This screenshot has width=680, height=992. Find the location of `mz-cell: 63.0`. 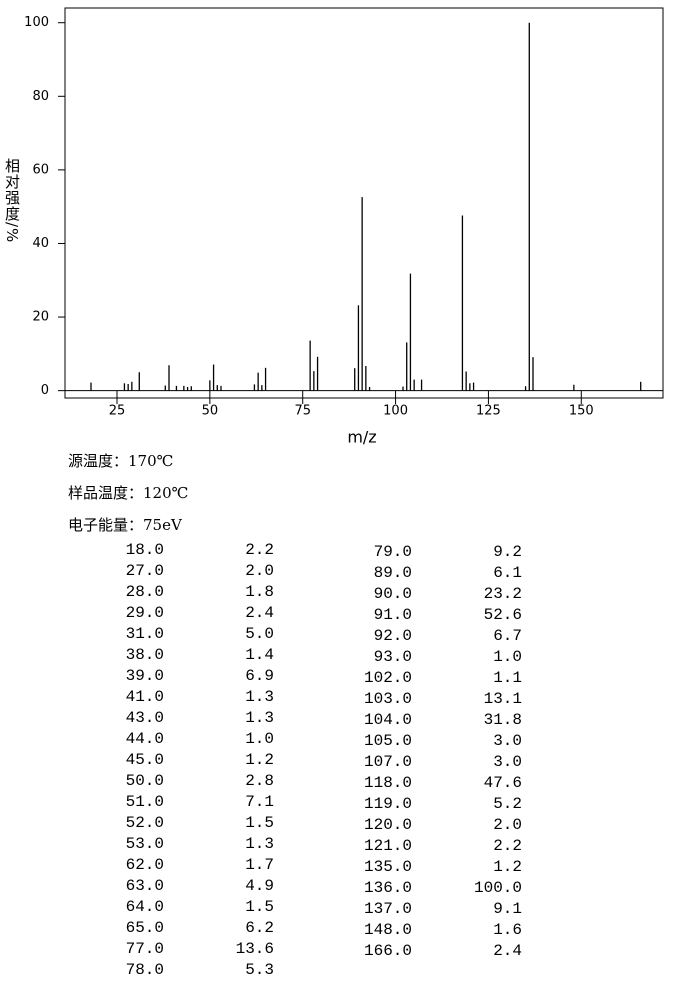

mz-cell: 63.0 is located at coordinates (144, 886).